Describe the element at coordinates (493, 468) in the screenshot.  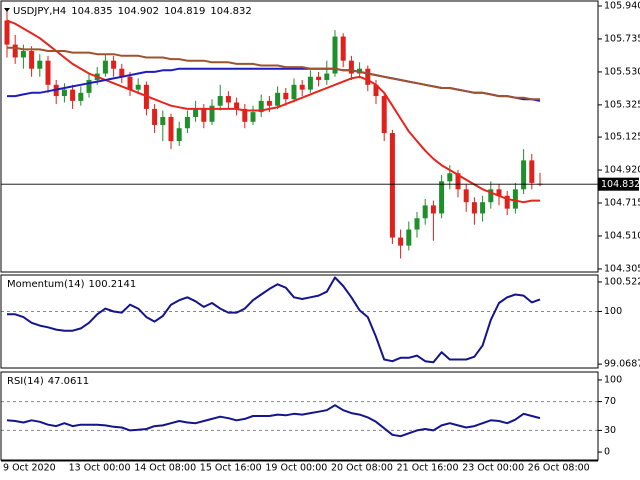
I see `x-tick-label: 23 Oct 00:00` at that location.